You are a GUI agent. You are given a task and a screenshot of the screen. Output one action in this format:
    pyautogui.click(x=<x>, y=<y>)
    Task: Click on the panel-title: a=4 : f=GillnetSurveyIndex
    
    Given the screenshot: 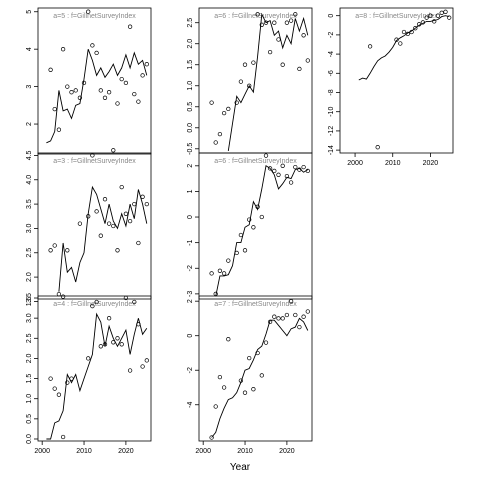 What is the action you would take?
    pyautogui.click(x=94, y=304)
    